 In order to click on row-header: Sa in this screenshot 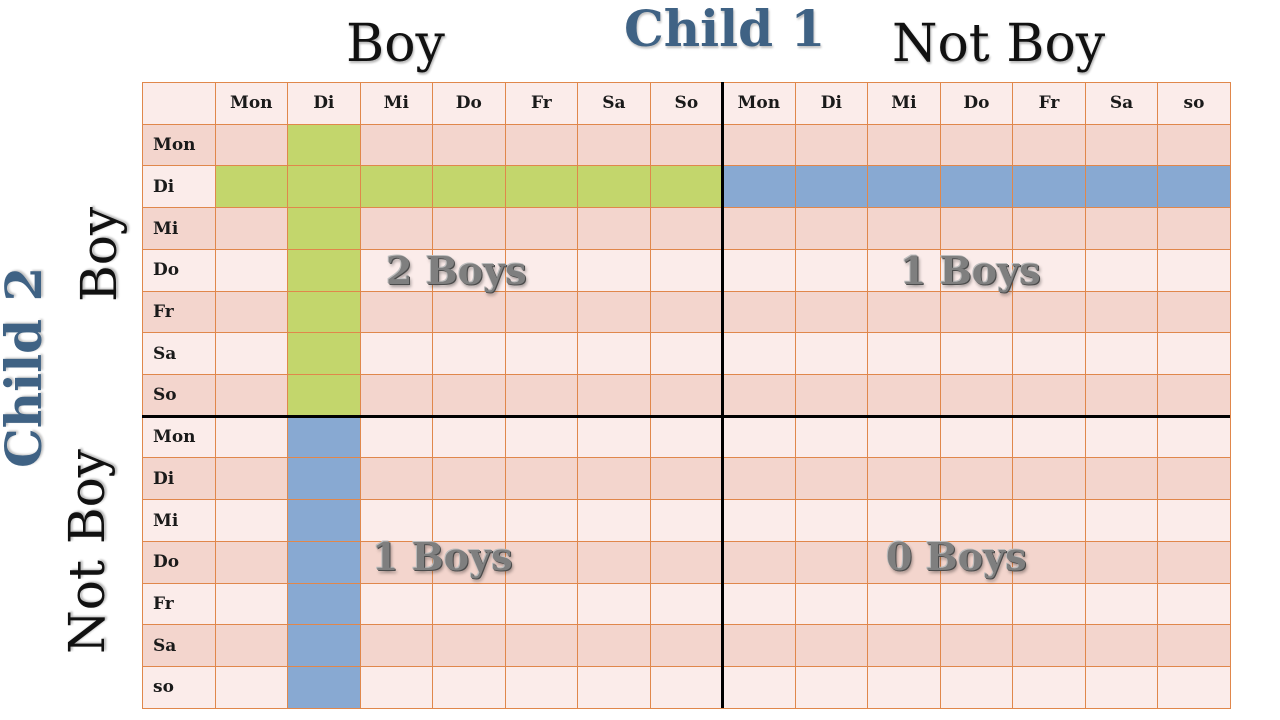, I will do `click(179, 646)`.